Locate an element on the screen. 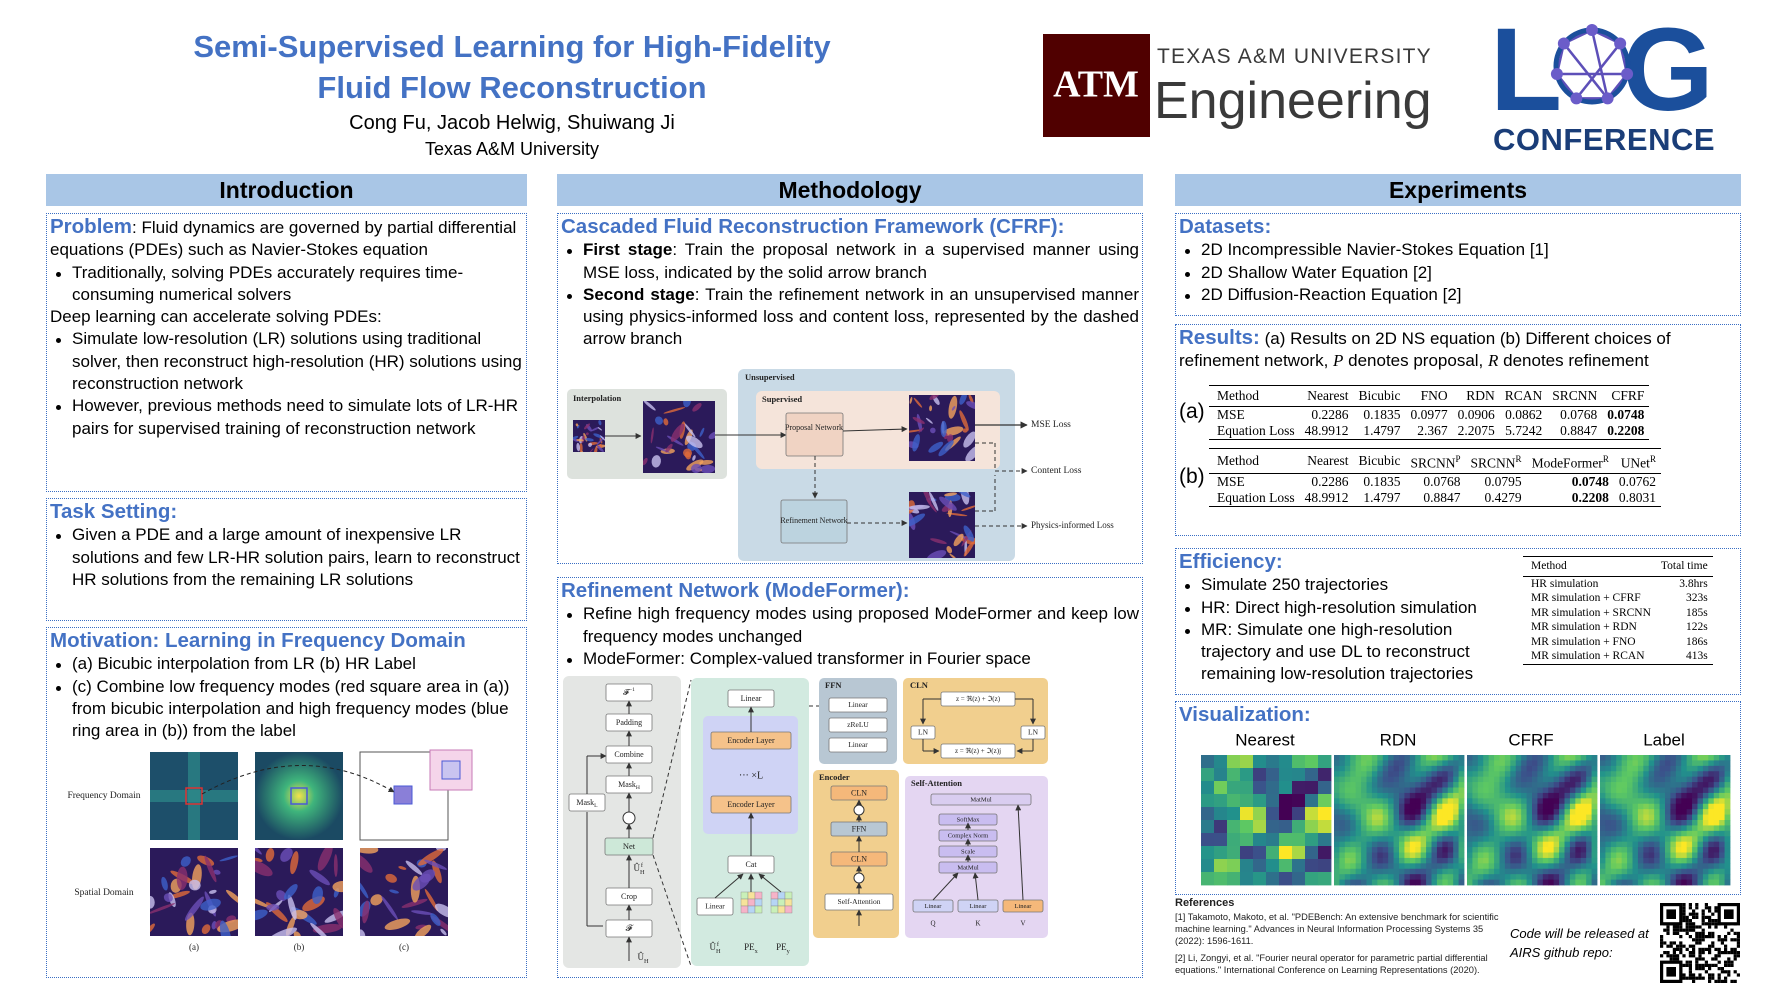 The image size is (1778, 1000). figure-label: Complex Norm is located at coordinates (967, 836).